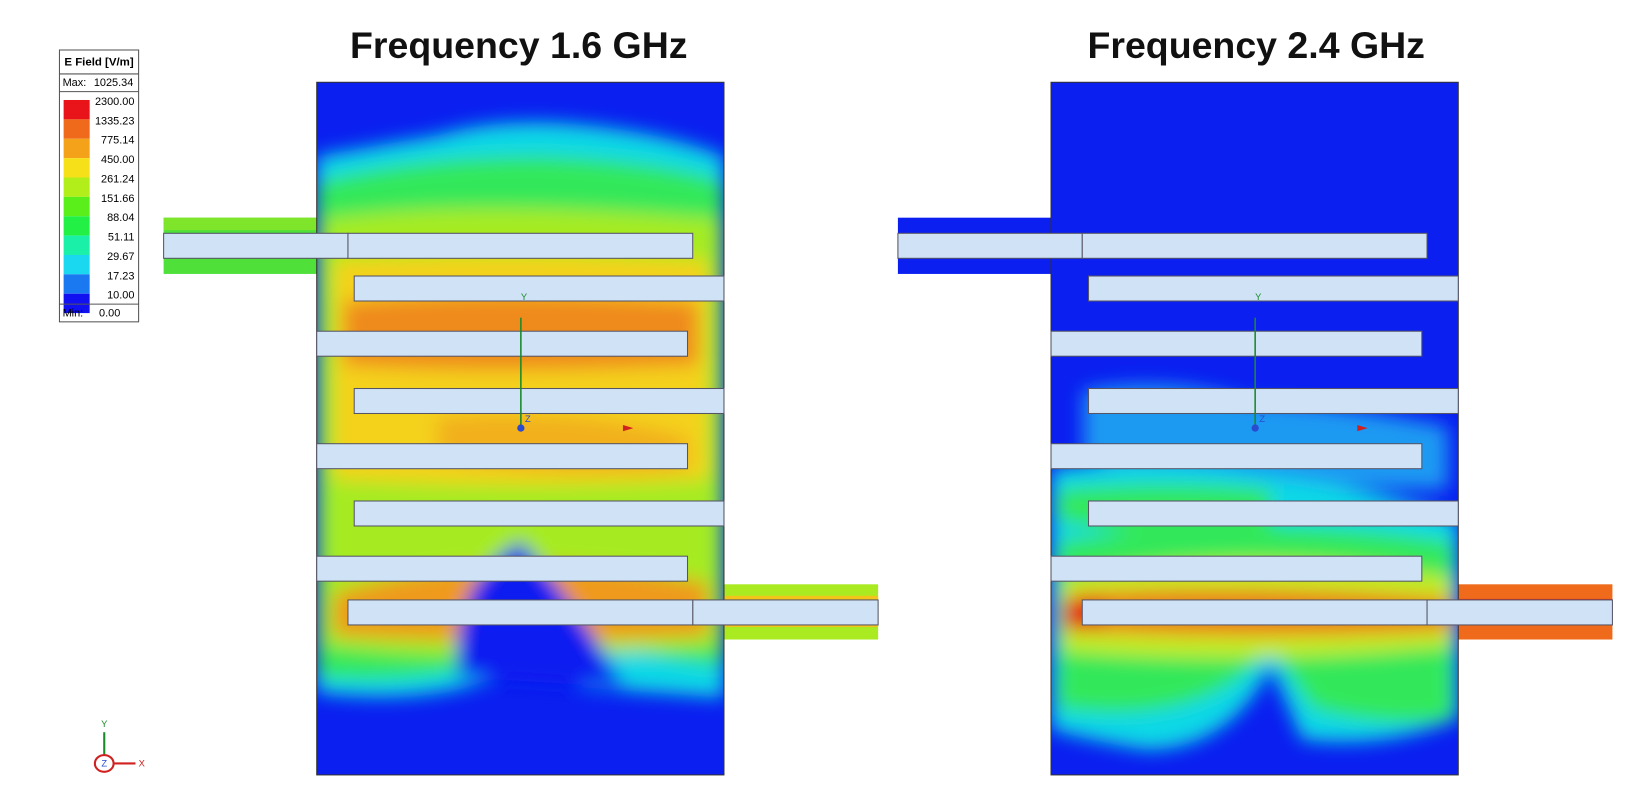 This screenshot has height=802, width=1625. Describe the element at coordinates (120, 276) in the screenshot. I see `legend-level: 17.23` at that location.